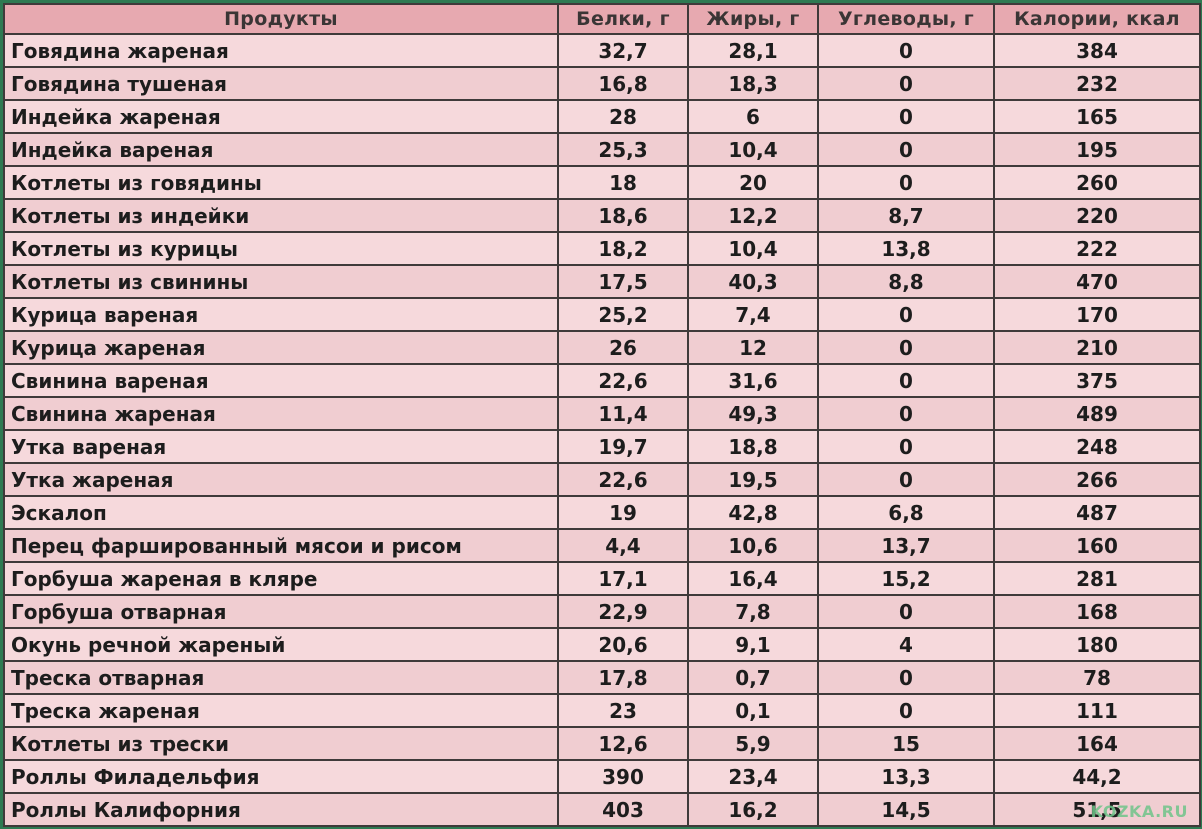 This screenshot has height=829, width=1202. Describe the element at coordinates (281, 50) in the screenshot. I see `product-cell: Говядина жареная` at that location.